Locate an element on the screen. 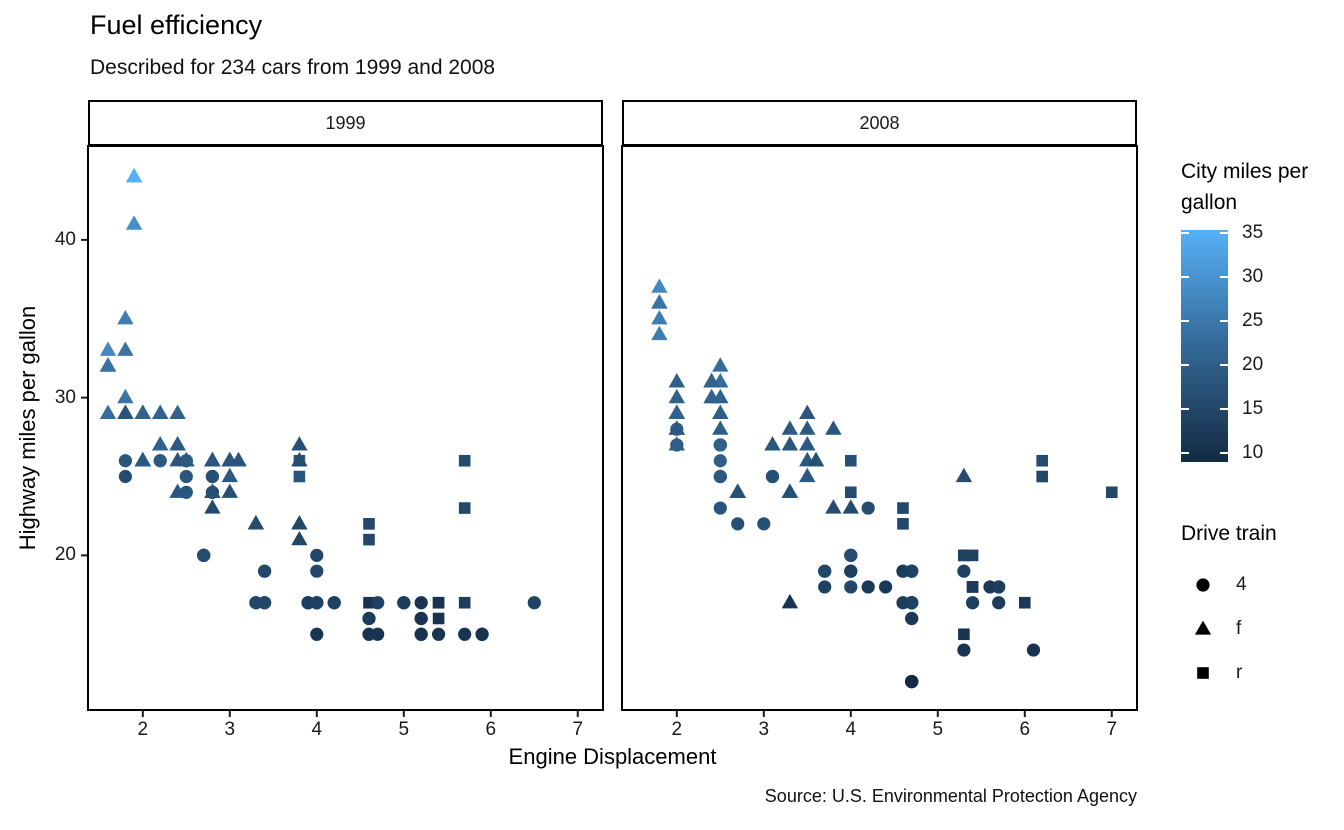 This screenshot has width=1344, height=830. colorbar-tick-label: 30 is located at coordinates (1253, 276).